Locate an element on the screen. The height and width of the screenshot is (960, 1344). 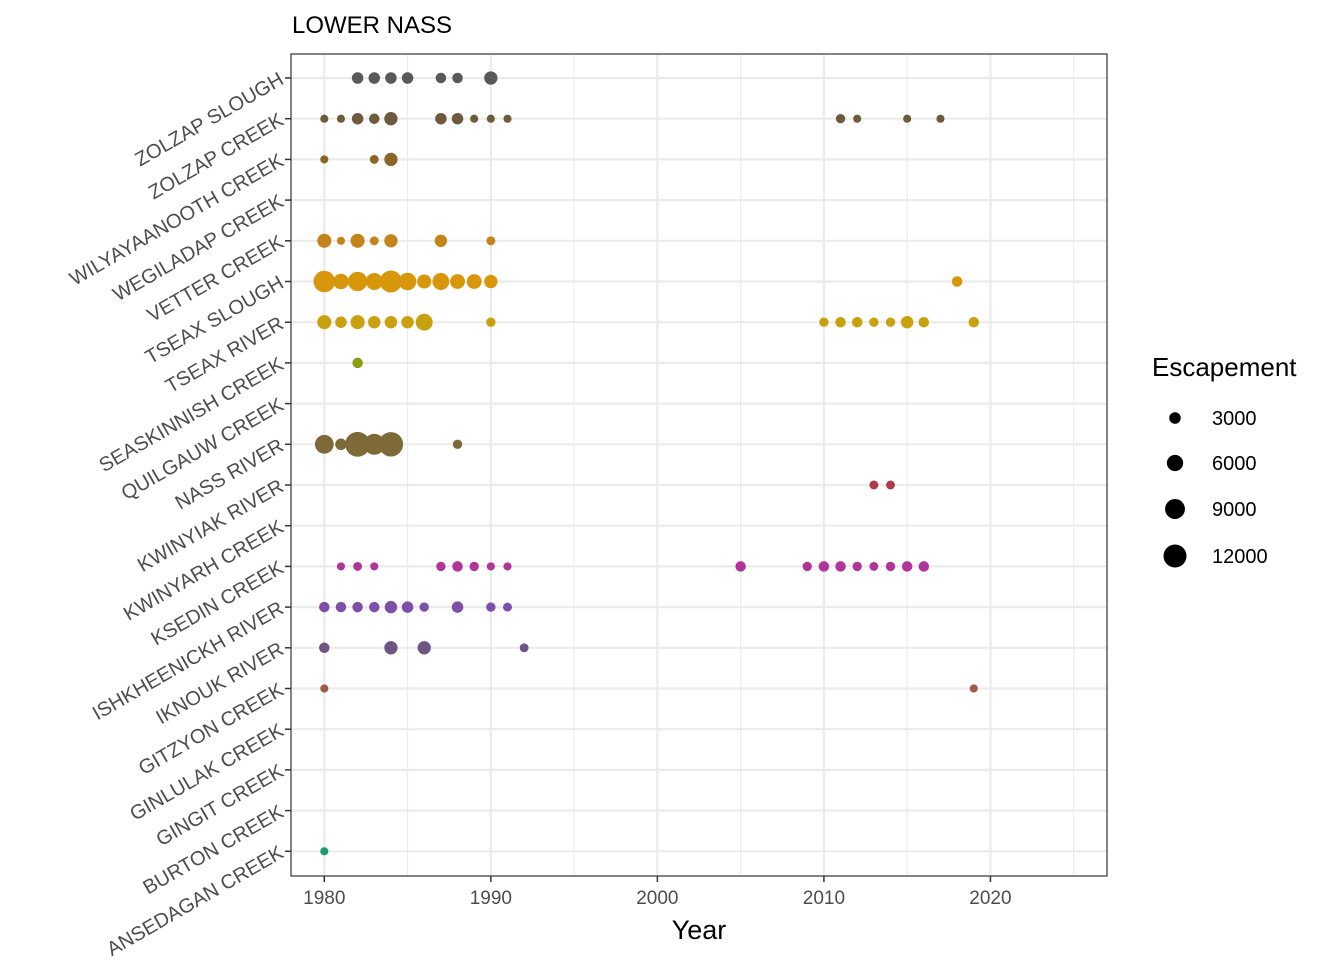
x-tick-label: 1980 is located at coordinates (324, 898).